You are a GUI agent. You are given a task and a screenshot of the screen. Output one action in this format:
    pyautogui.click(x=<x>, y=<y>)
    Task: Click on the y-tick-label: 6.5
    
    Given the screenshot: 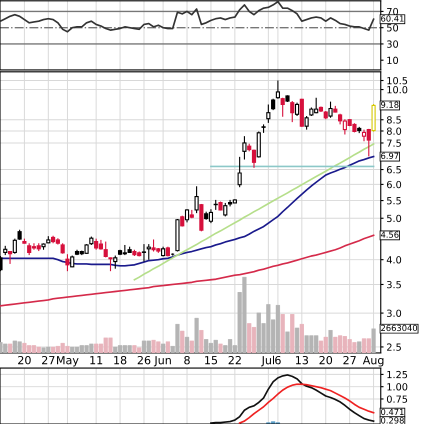 What is the action you would take?
    pyautogui.click(x=393, y=170)
    